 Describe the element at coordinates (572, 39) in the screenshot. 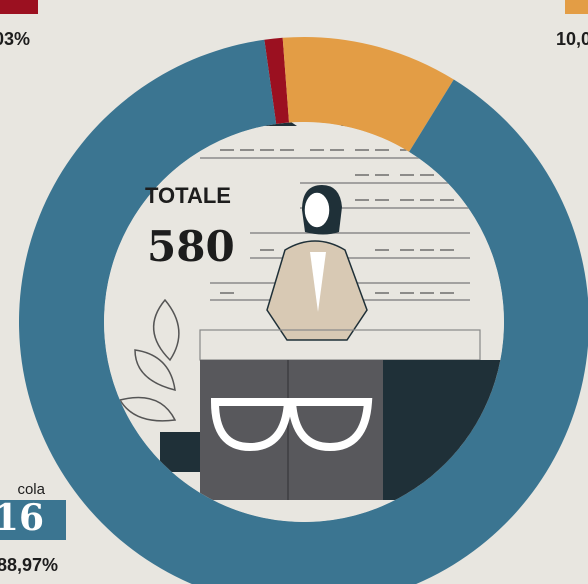

I see `value-label: 10,00%` at that location.